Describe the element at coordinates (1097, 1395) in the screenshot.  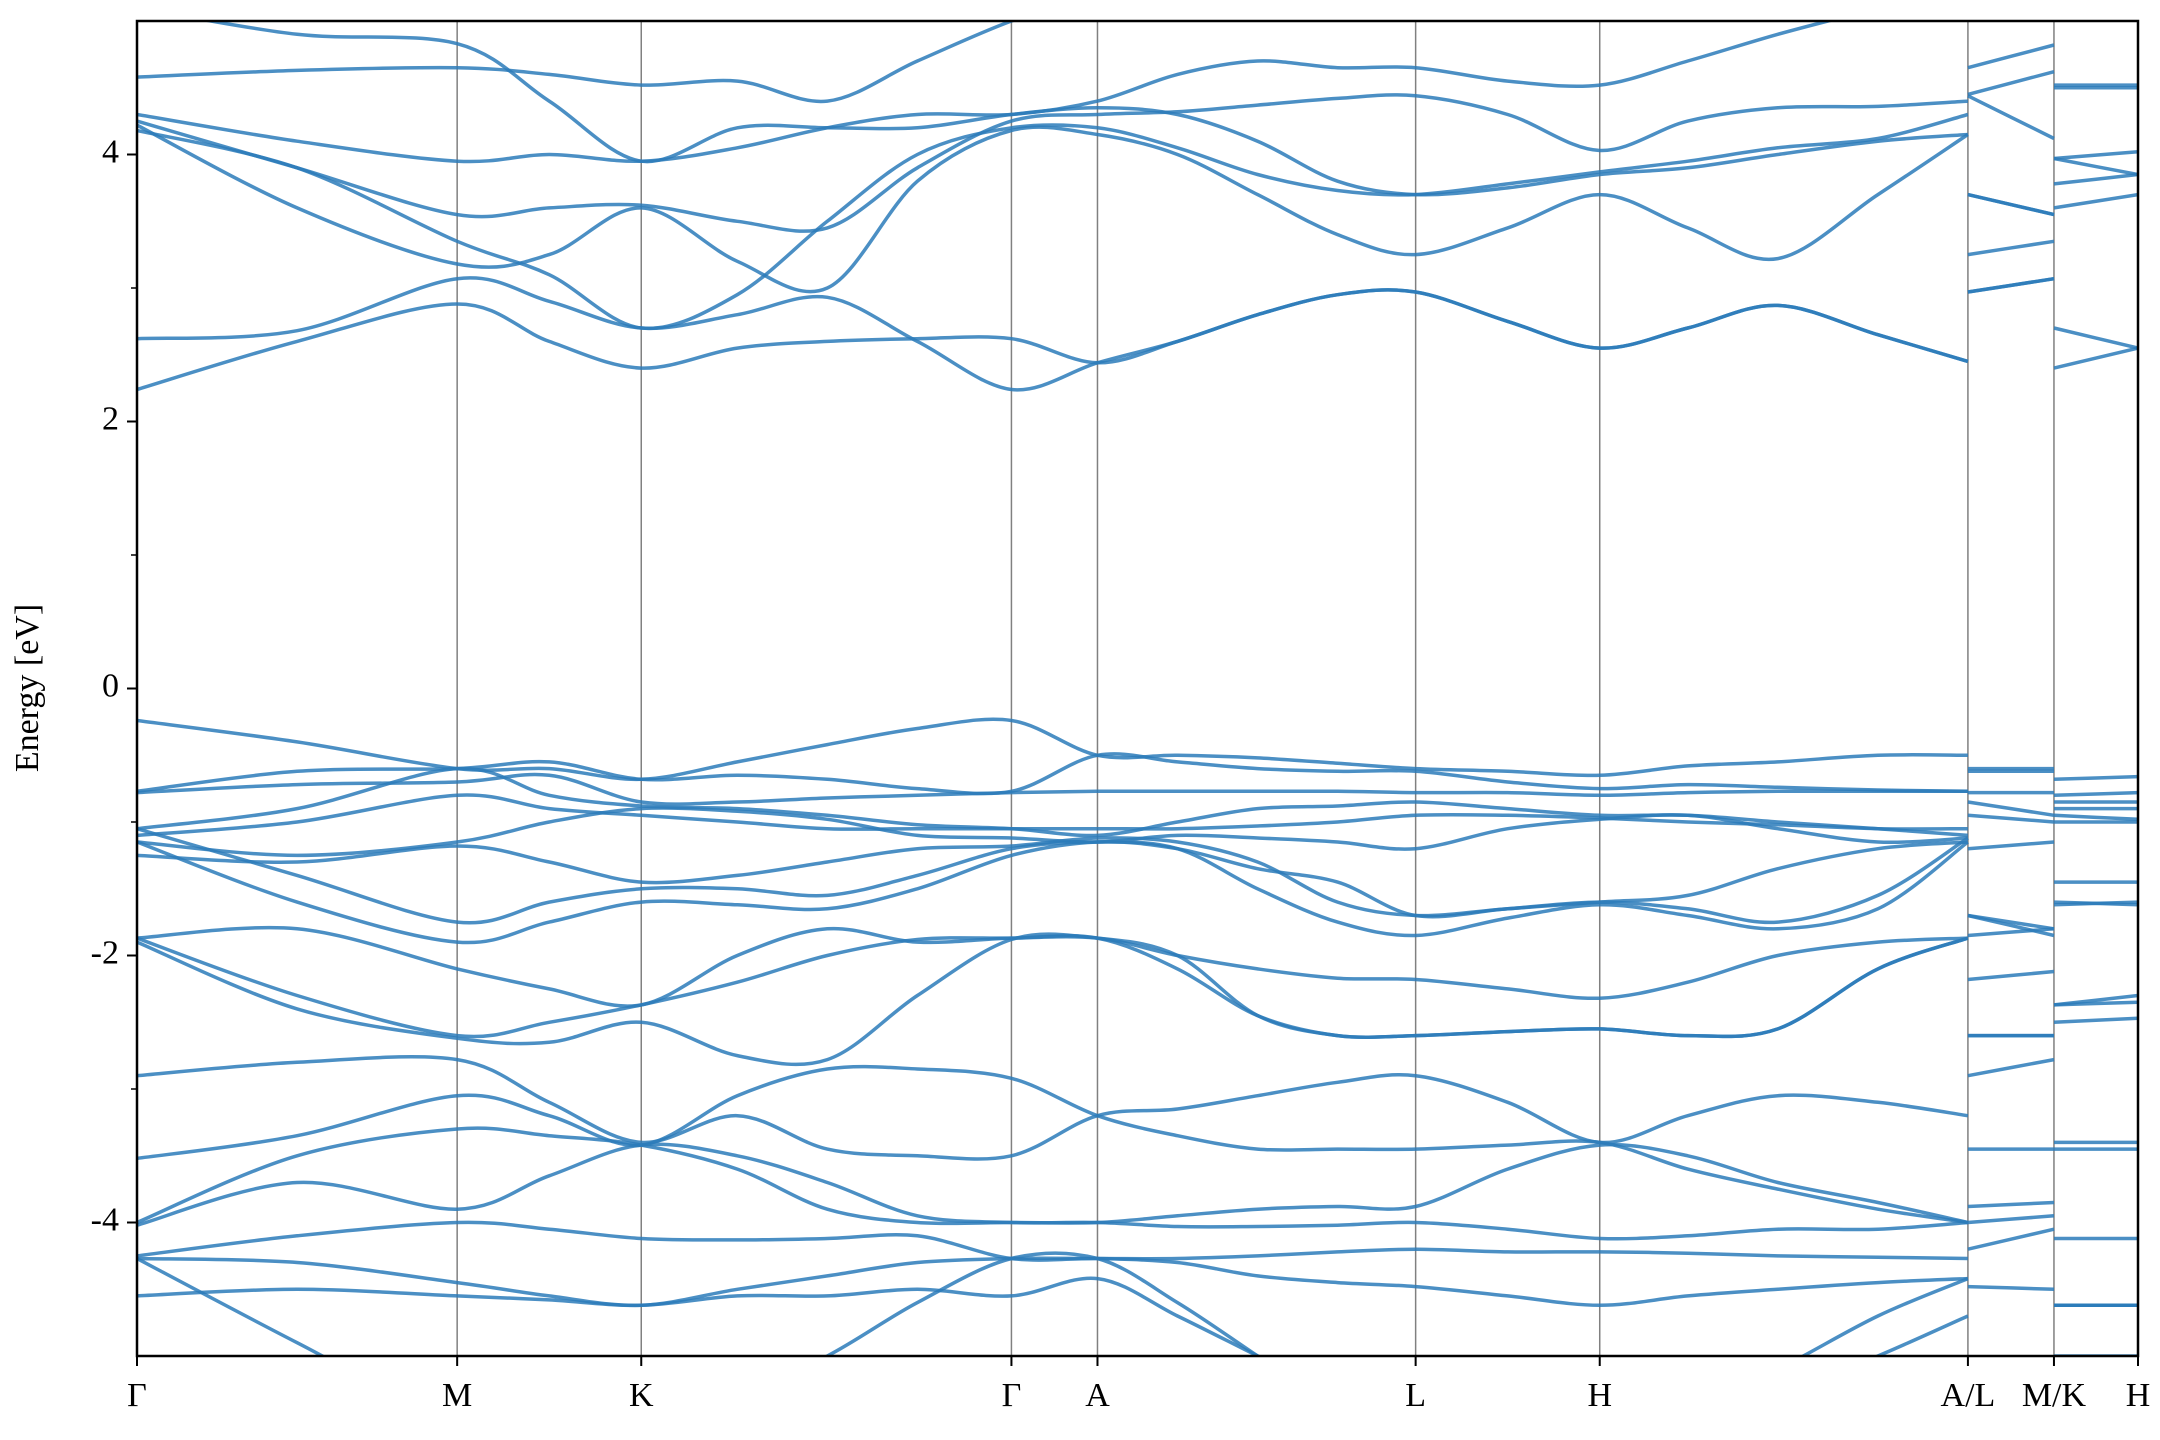
I see `x-tick-label: A` at that location.